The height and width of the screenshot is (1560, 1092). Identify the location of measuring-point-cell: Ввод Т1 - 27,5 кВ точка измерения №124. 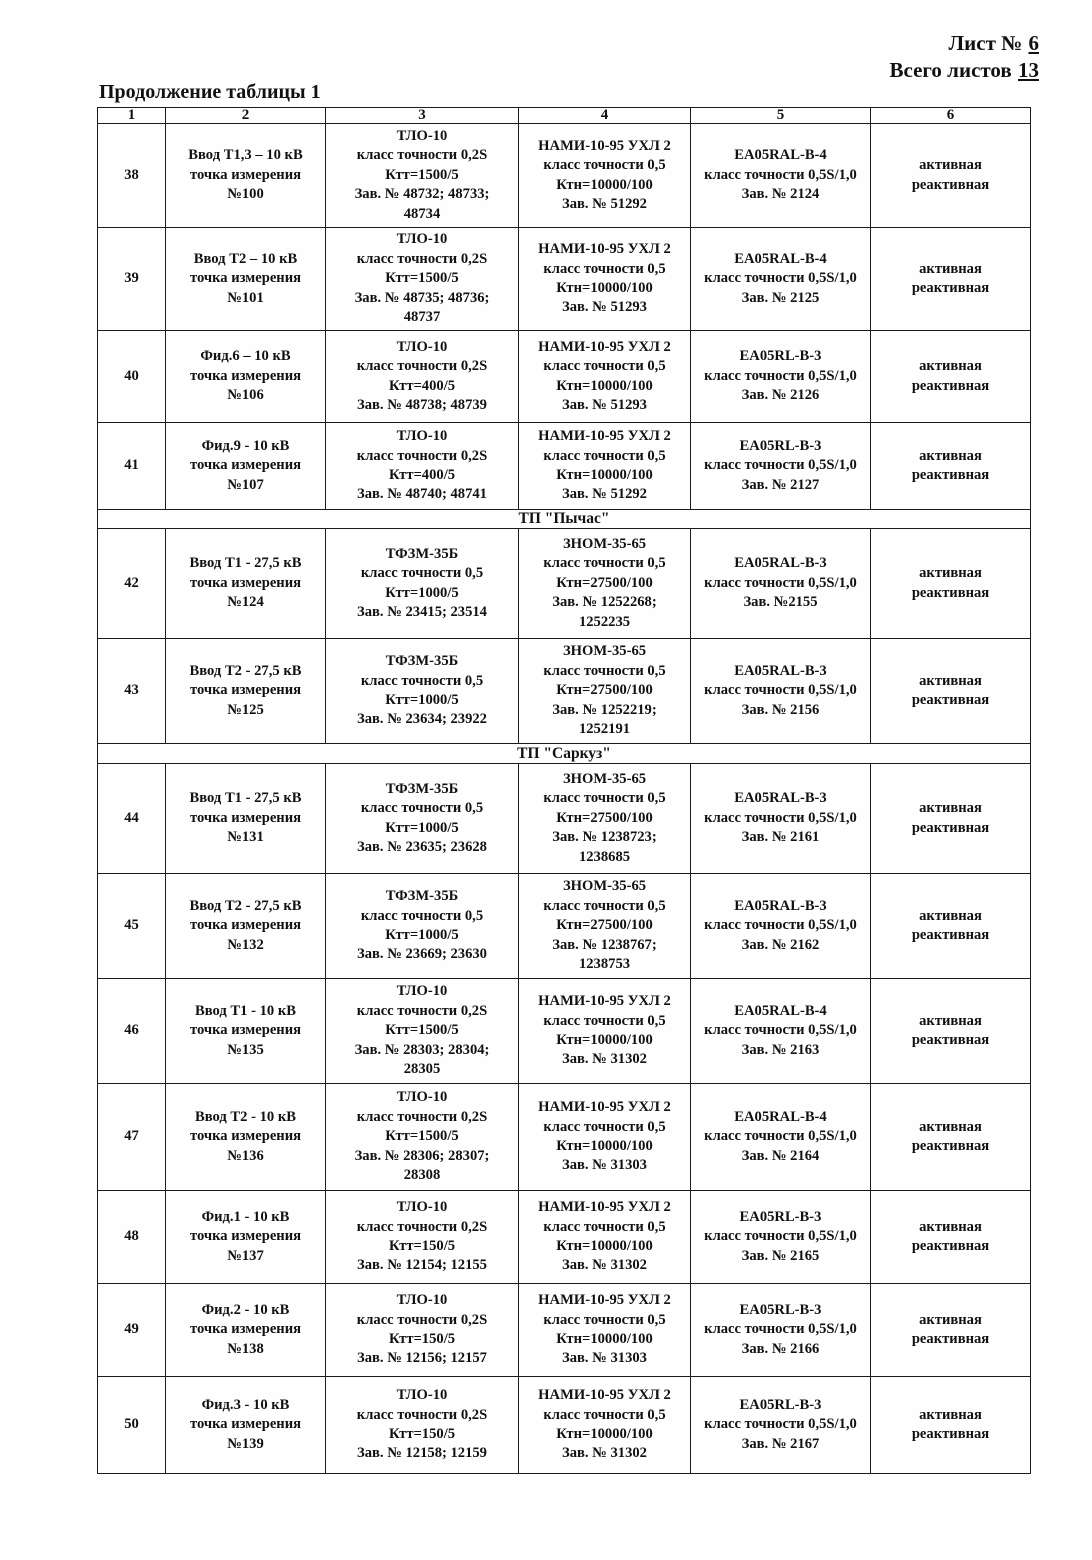
(245, 583).